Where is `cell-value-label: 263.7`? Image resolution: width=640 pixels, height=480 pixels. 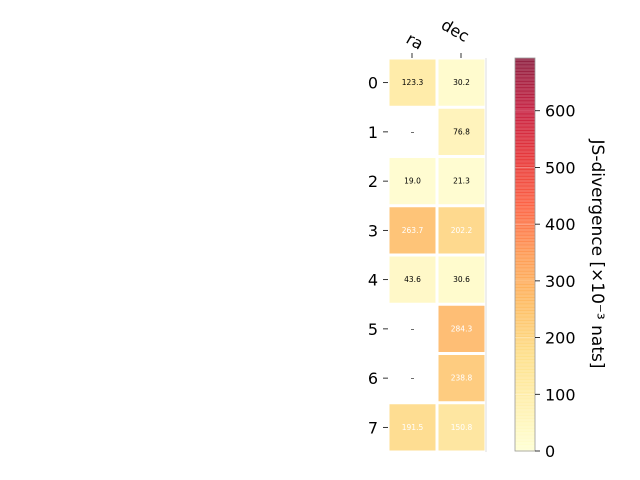
cell-value-label: 263.7 is located at coordinates (413, 230).